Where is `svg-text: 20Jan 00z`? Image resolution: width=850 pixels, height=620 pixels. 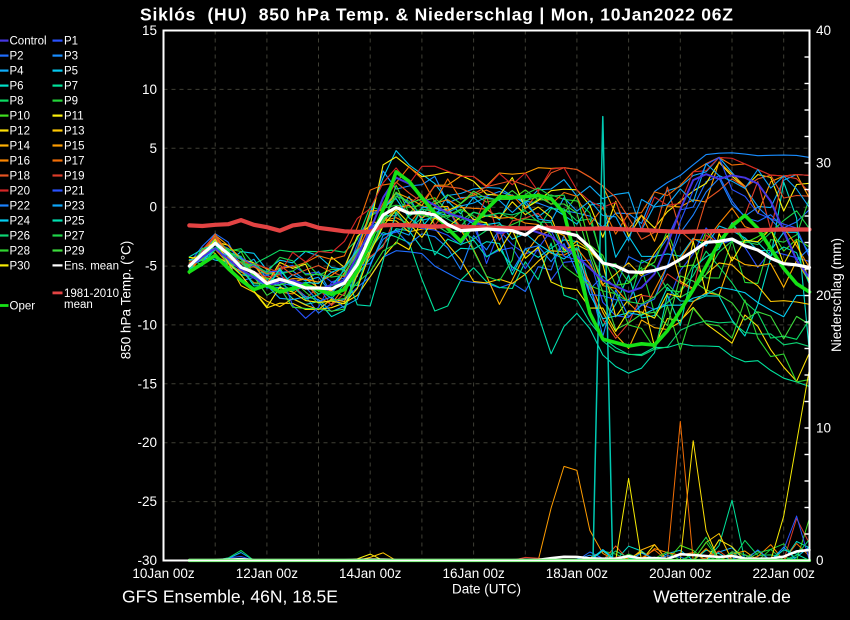 svg-text: 20Jan 00z is located at coordinates (680, 573).